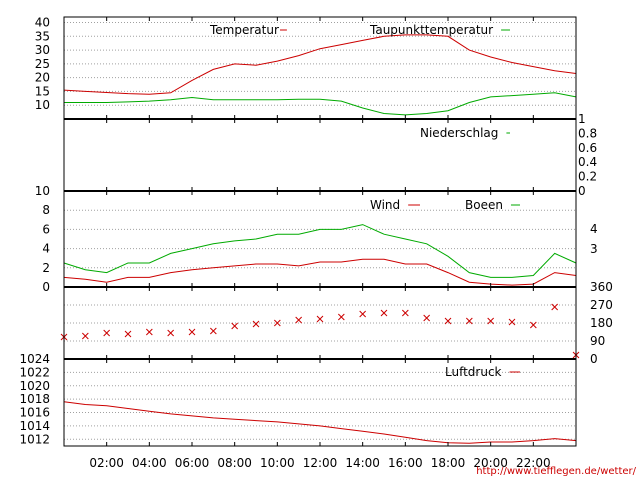 This screenshot has width=640, height=480. I want to click on x-tick-label: 10:00, so click(277, 463).